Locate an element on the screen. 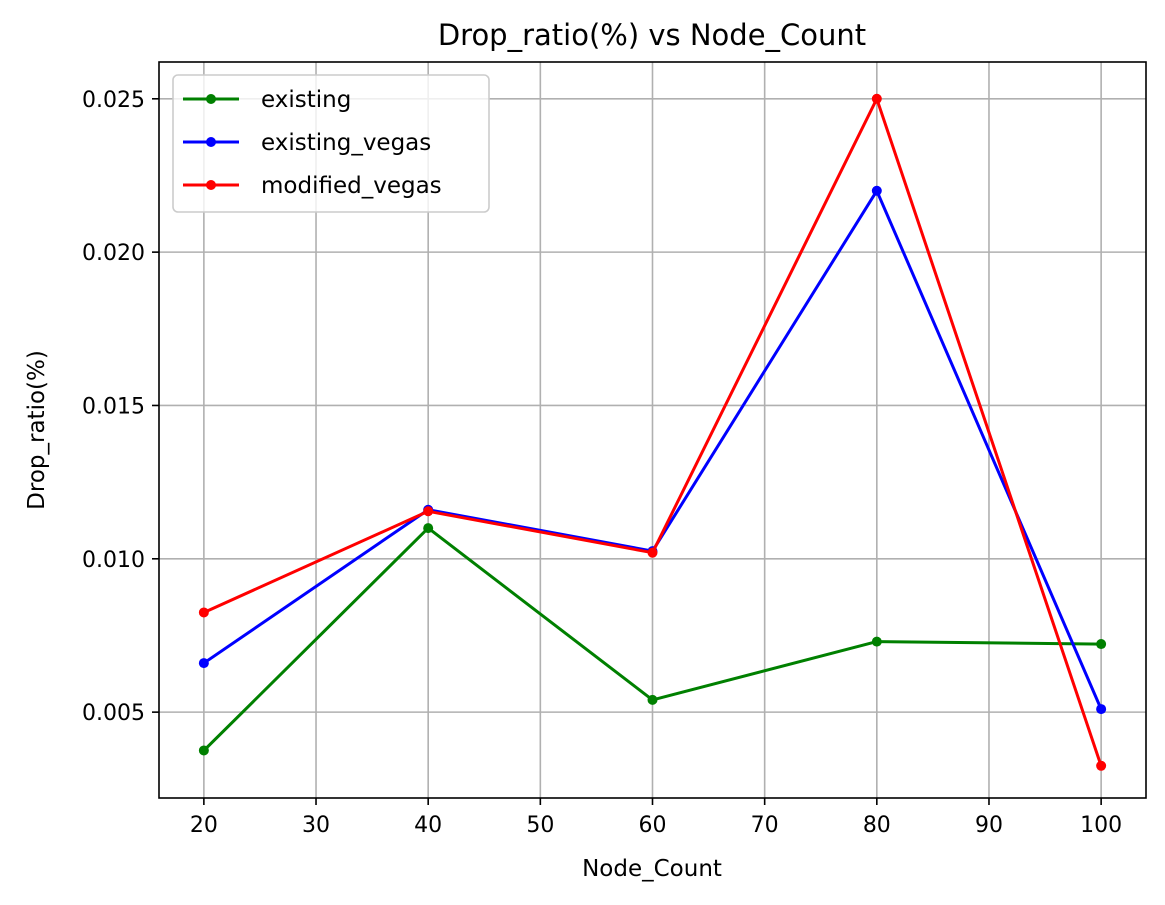  x-tick-label: 40 is located at coordinates (428, 825).